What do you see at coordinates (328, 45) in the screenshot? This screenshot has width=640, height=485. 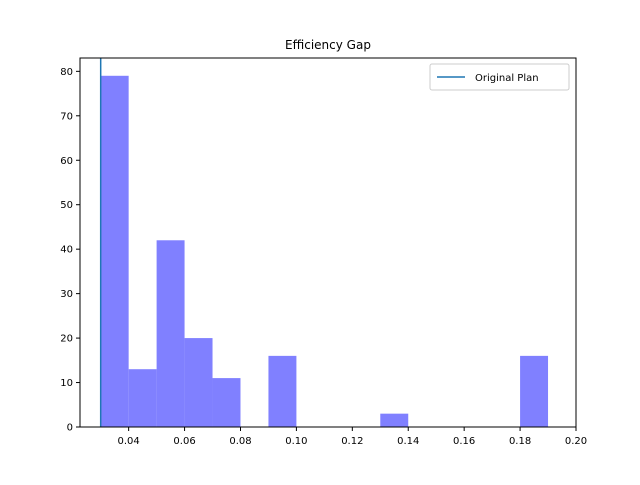 I see `chart-title: Efficiency Gap` at bounding box center [328, 45].